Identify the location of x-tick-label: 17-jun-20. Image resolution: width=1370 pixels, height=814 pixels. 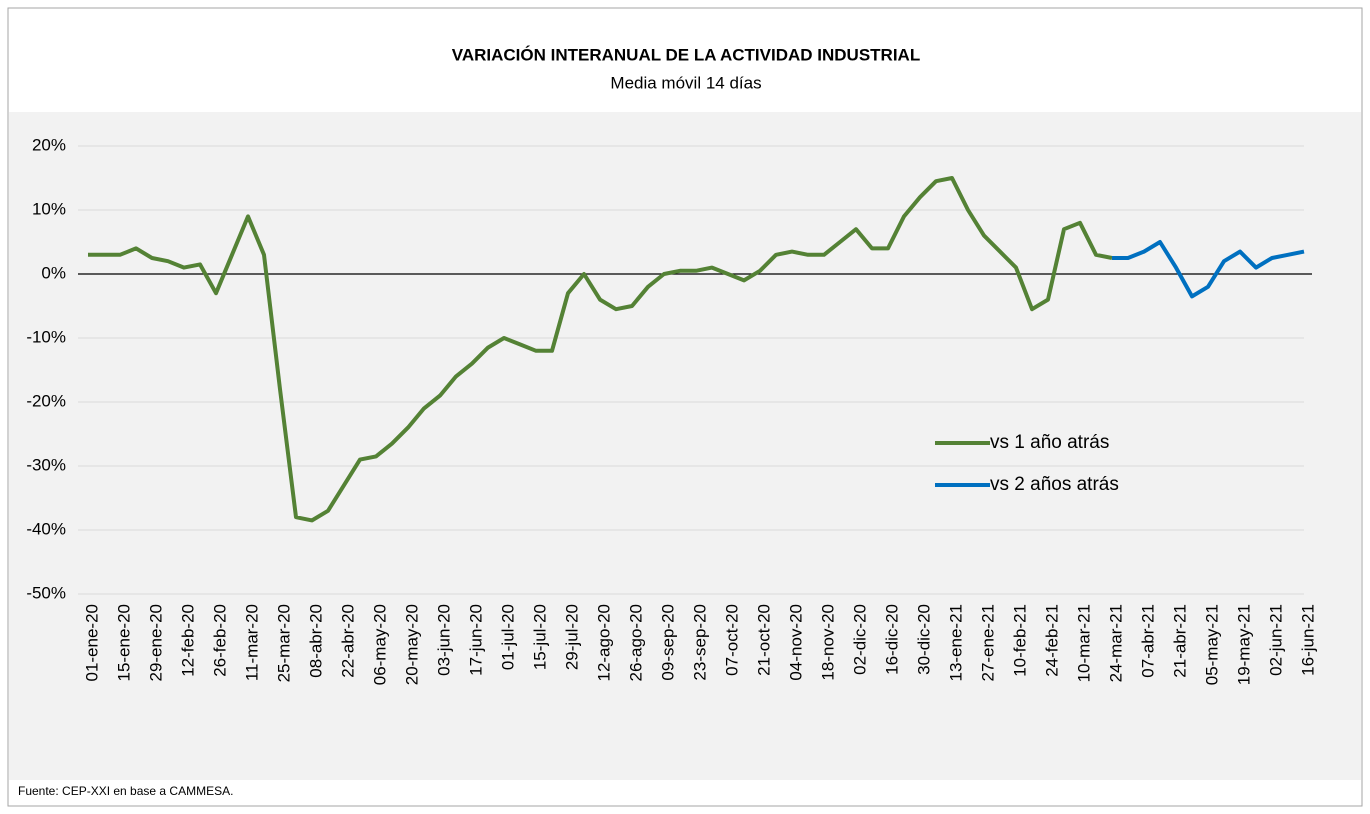
(475, 640).